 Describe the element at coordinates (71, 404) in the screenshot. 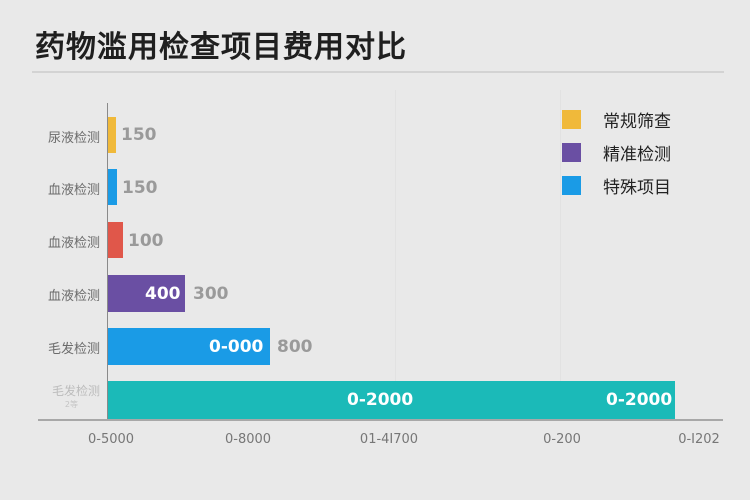

I see `category-sub-label: 2等` at that location.